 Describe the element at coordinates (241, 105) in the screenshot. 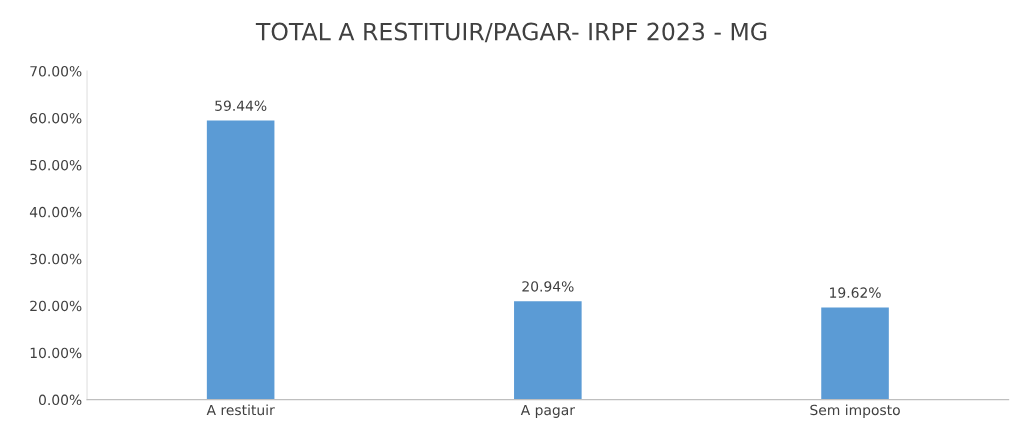

I see `data-label: 59.44%` at that location.